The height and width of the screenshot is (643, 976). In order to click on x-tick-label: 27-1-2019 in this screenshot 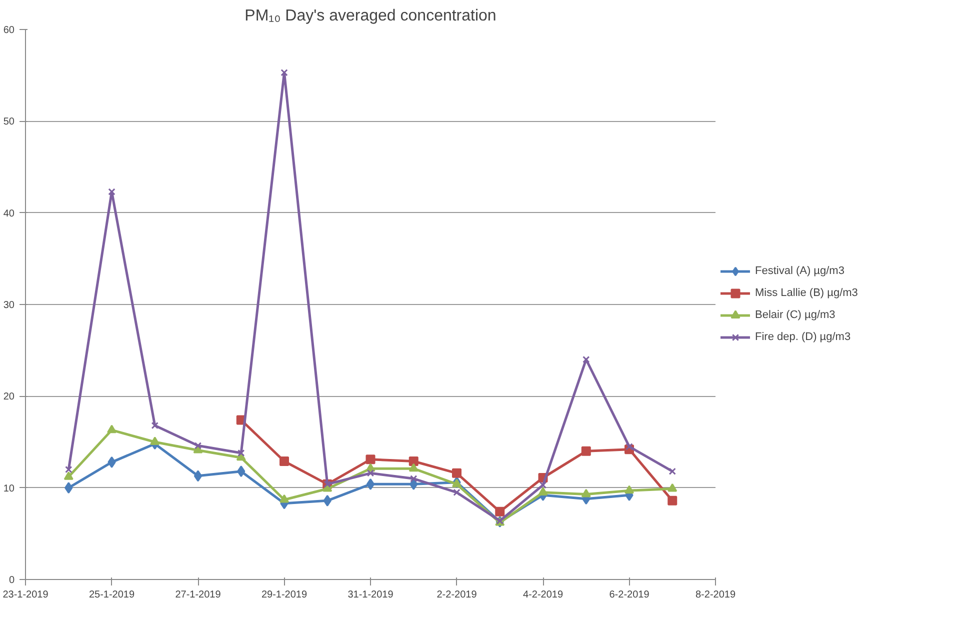, I will do `click(198, 595)`.